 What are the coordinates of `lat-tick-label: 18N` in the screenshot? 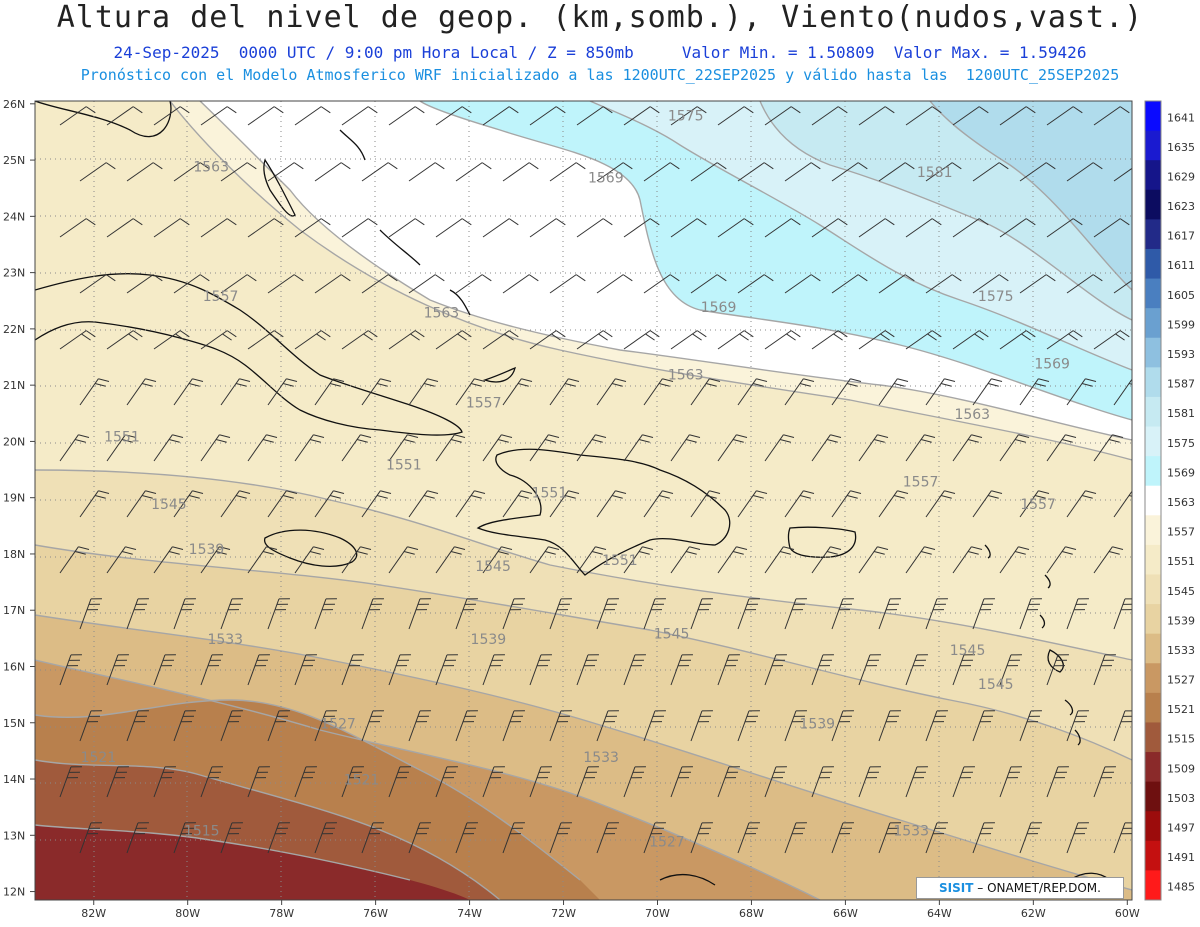 It's located at (14, 554).